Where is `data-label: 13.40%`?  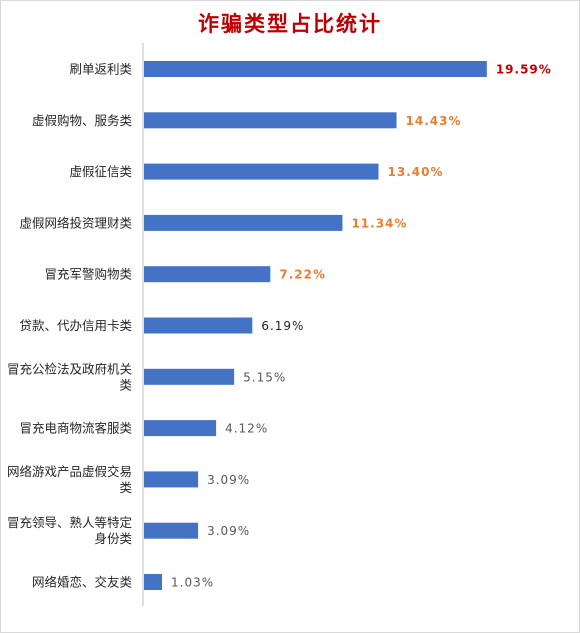
data-label: 13.40% is located at coordinates (416, 172).